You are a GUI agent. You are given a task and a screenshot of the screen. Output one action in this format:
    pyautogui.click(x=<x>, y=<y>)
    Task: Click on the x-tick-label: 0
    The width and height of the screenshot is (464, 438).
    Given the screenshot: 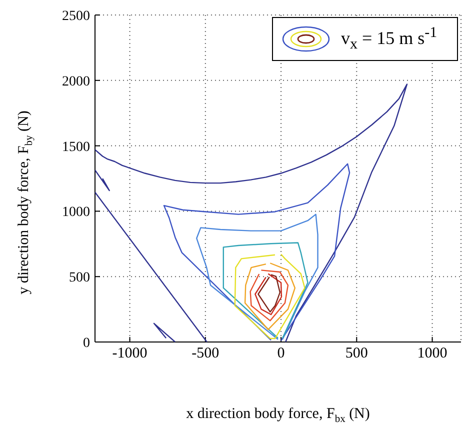 What is the action you would take?
    pyautogui.click(x=281, y=354)
    